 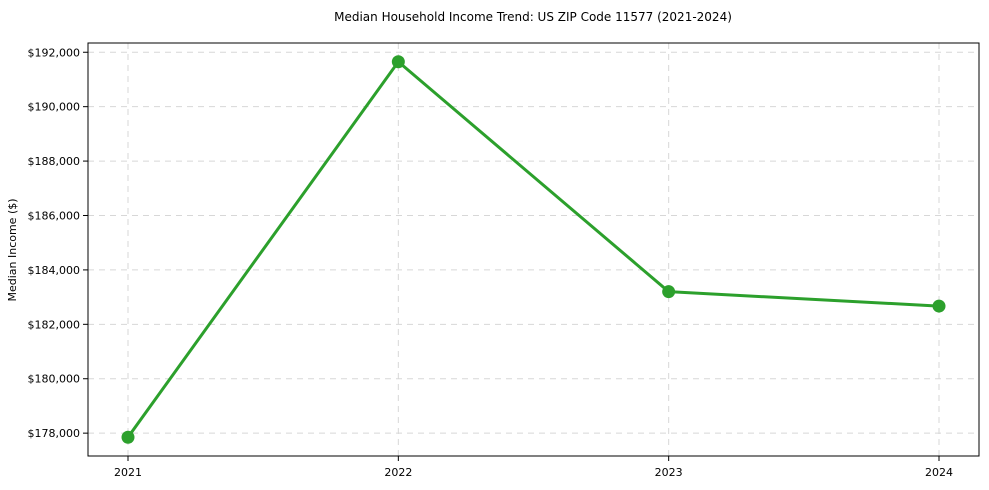 I want to click on y-tick-label: $180,000, so click(x=54, y=379).